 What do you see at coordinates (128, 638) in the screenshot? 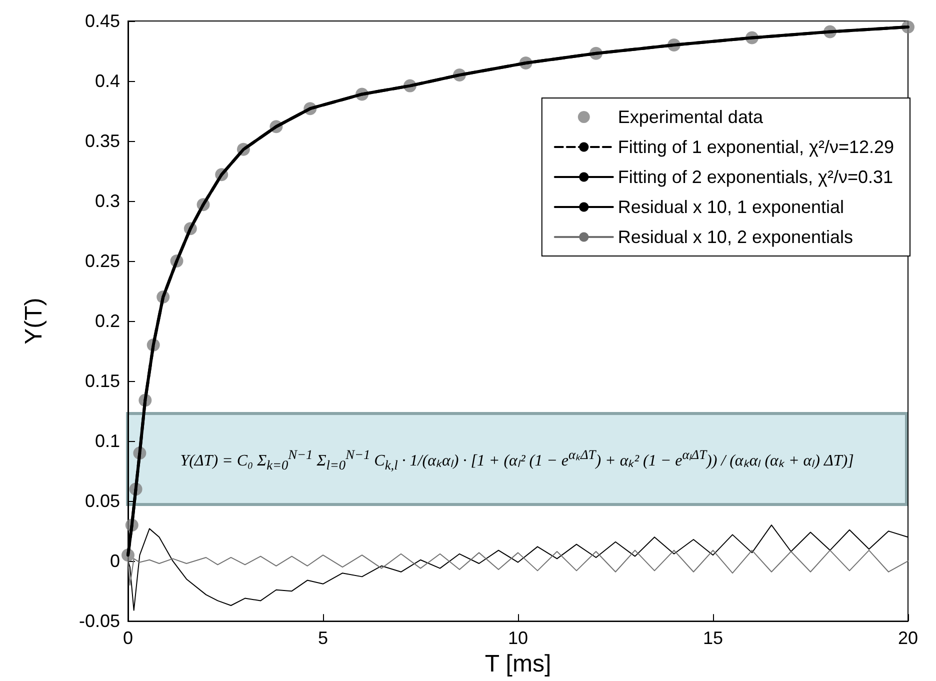
I see `x-tick-label: 0` at bounding box center [128, 638].